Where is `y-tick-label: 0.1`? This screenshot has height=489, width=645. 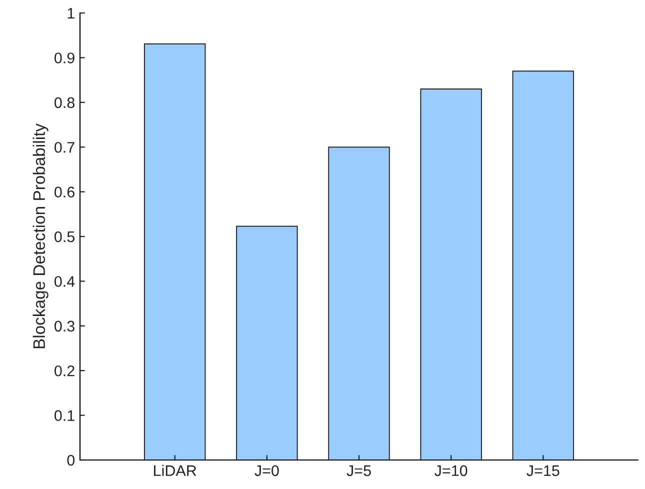
y-tick-label: 0.1 is located at coordinates (64, 415).